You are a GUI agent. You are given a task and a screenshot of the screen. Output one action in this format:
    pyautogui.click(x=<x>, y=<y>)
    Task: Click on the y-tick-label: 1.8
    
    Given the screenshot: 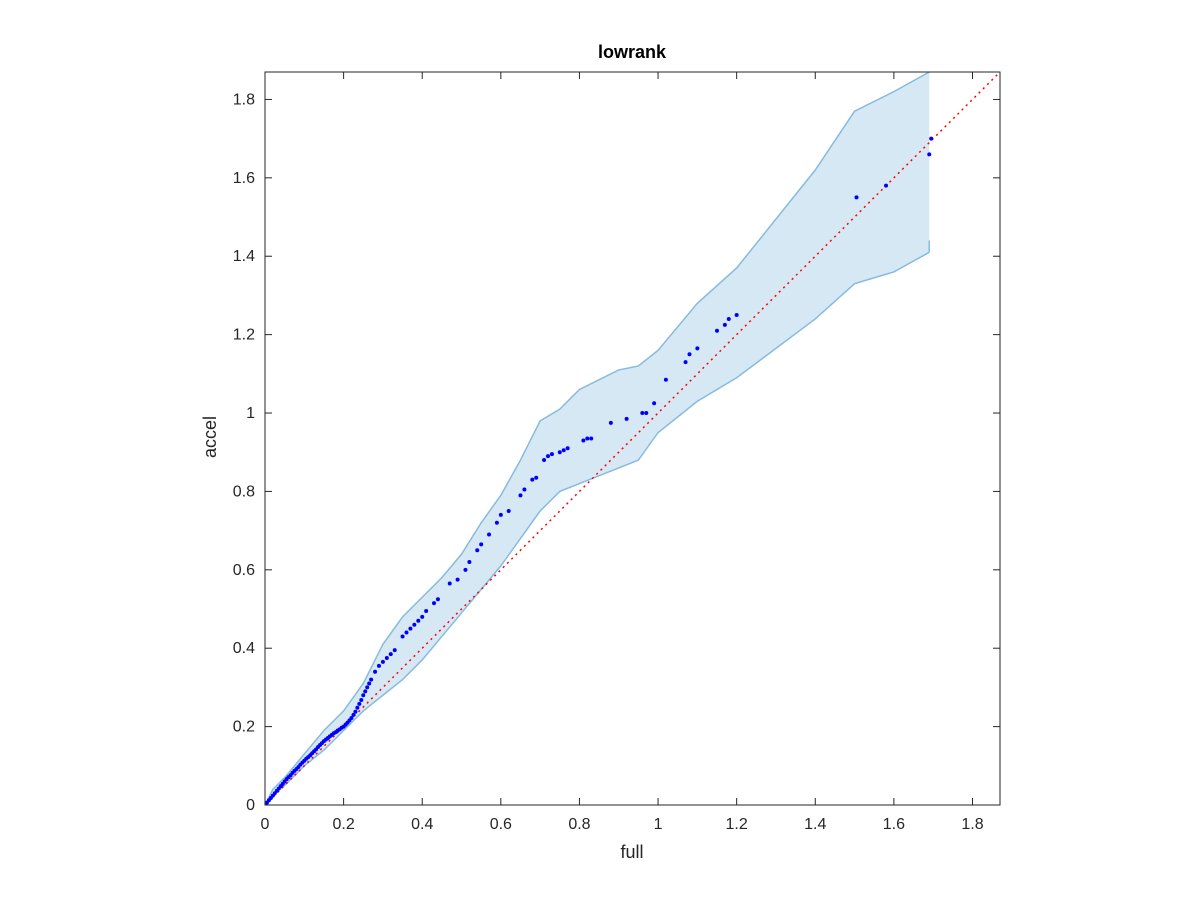 What is the action you would take?
    pyautogui.click(x=244, y=99)
    